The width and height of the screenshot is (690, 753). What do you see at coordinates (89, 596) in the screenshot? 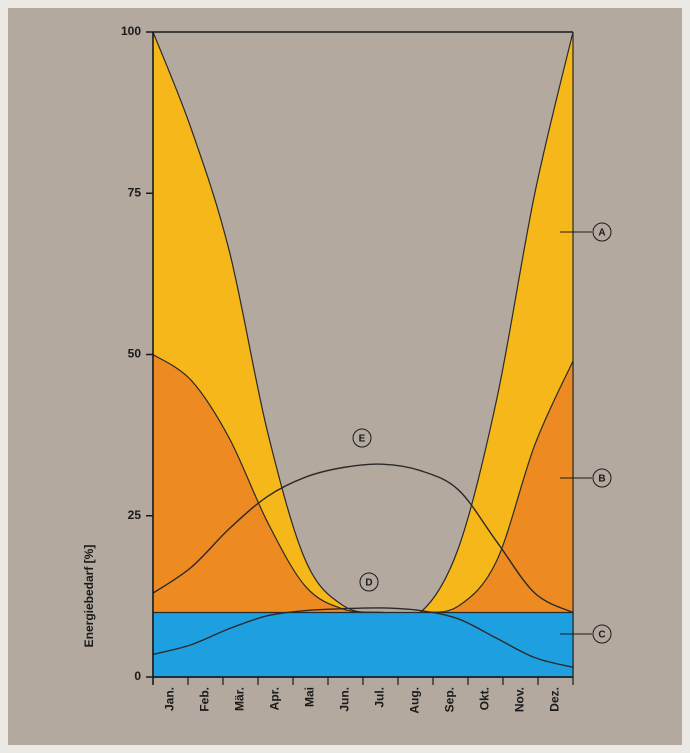
I see `y-axis-label: Energiebedarf [%]` at bounding box center [89, 596].